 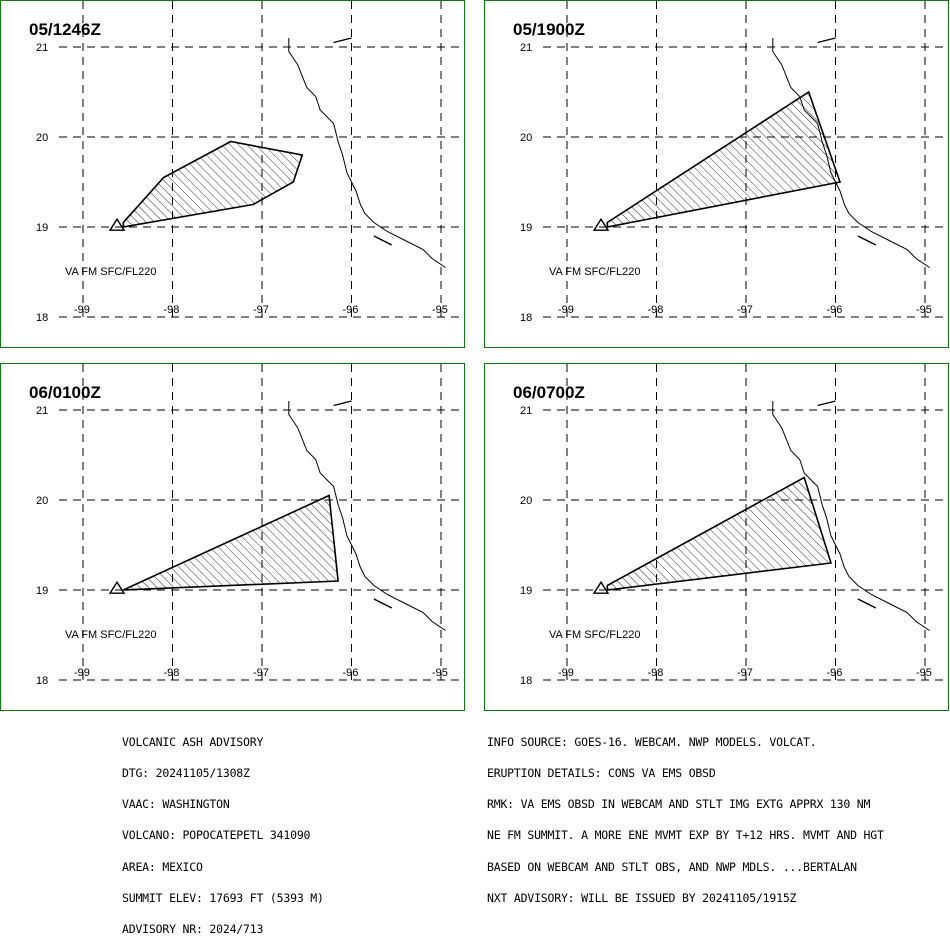 I want to click on advisory-line: DTG: 20241105/1308Z, so click(x=186, y=773).